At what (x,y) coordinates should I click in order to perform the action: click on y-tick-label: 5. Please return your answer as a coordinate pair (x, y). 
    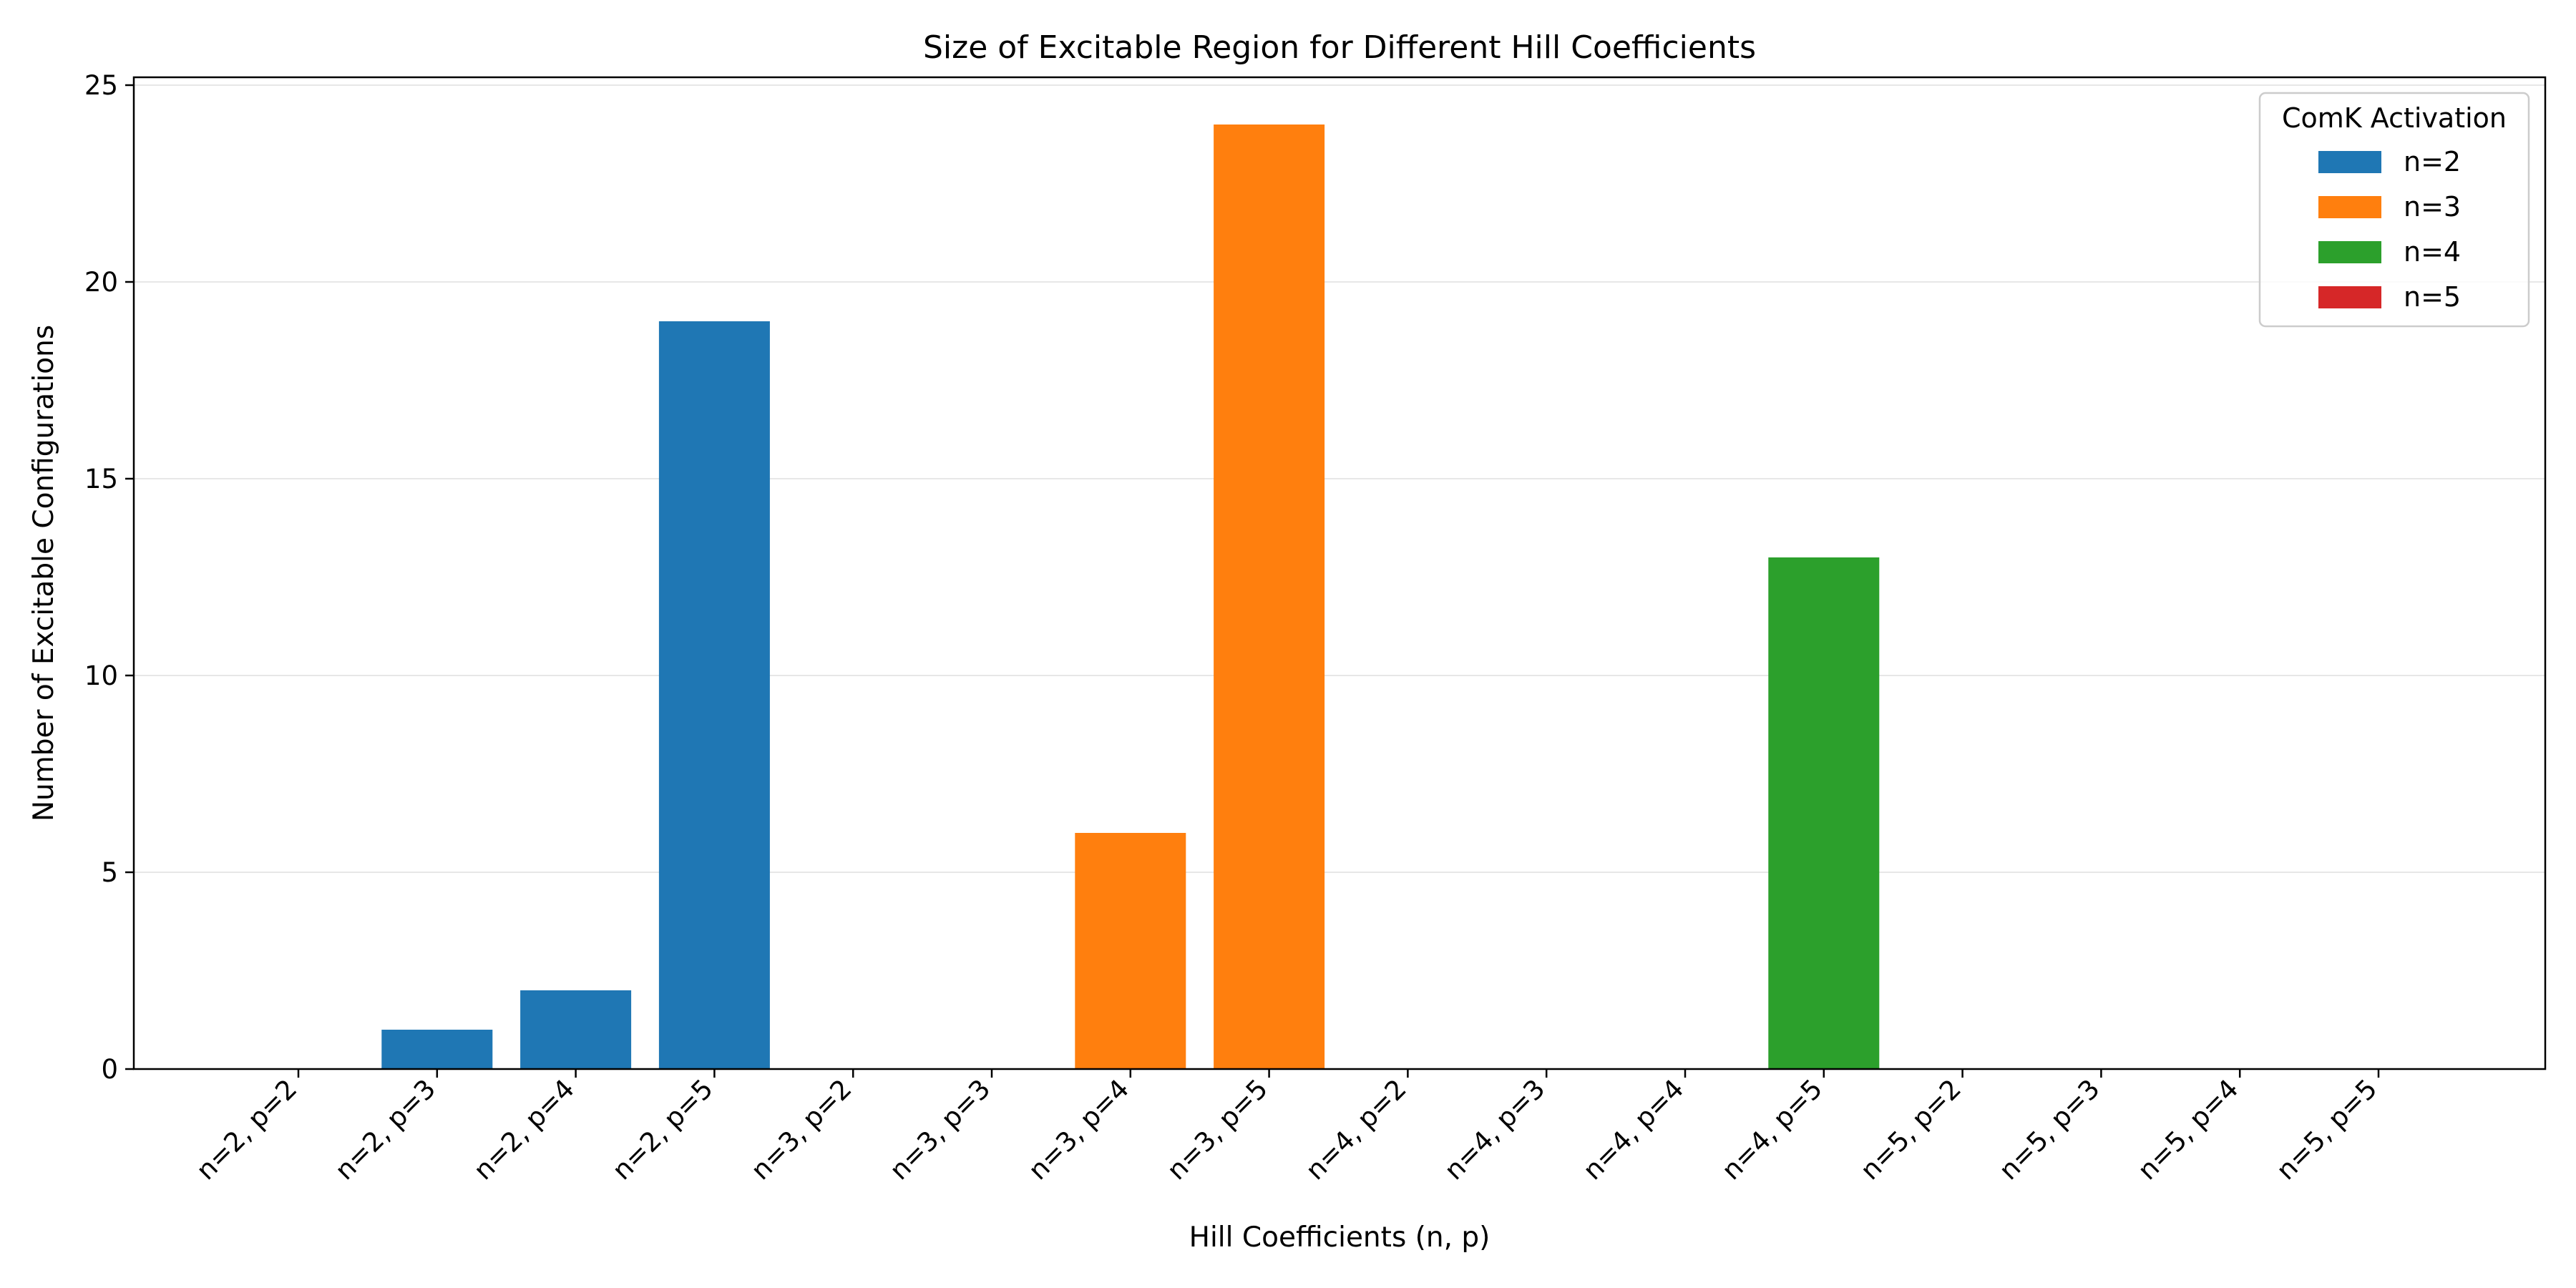
    Looking at the image, I should click on (109, 872).